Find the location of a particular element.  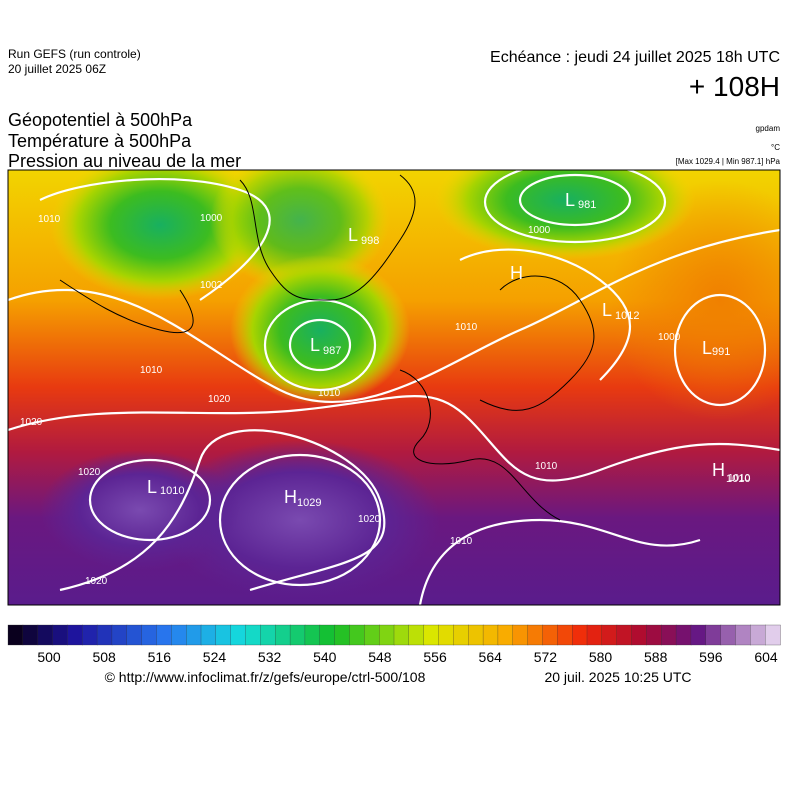

colorbar-tick-label: 532 is located at coordinates (270, 657).